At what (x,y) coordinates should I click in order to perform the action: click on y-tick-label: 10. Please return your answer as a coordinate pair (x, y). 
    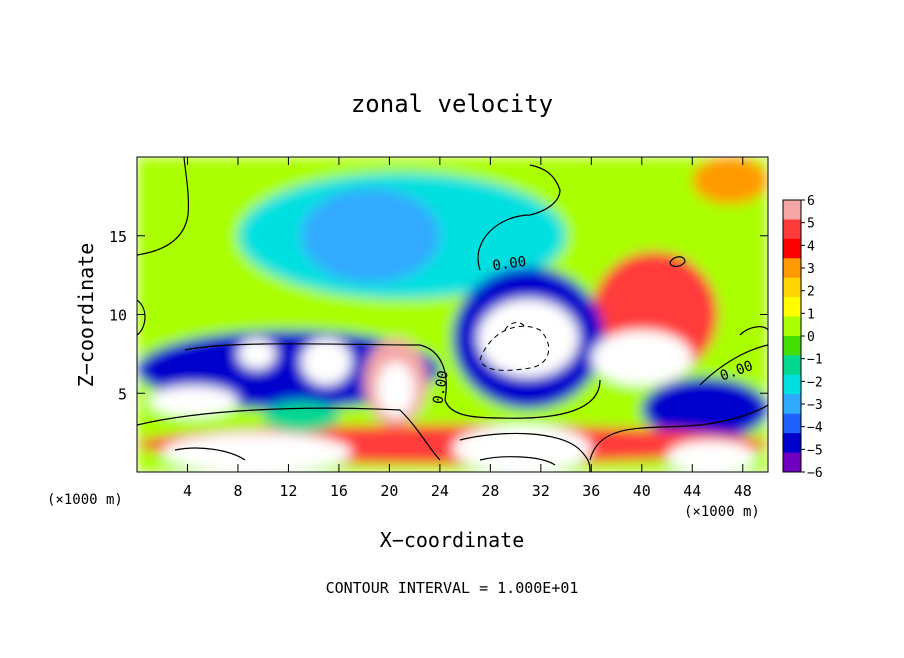
    Looking at the image, I should click on (118, 316).